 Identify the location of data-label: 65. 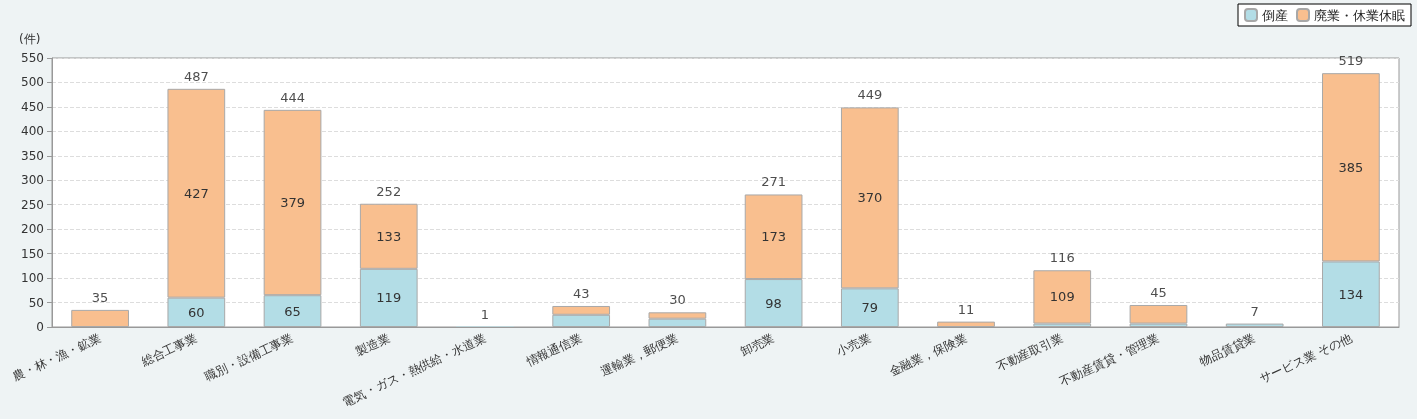
(292, 311).